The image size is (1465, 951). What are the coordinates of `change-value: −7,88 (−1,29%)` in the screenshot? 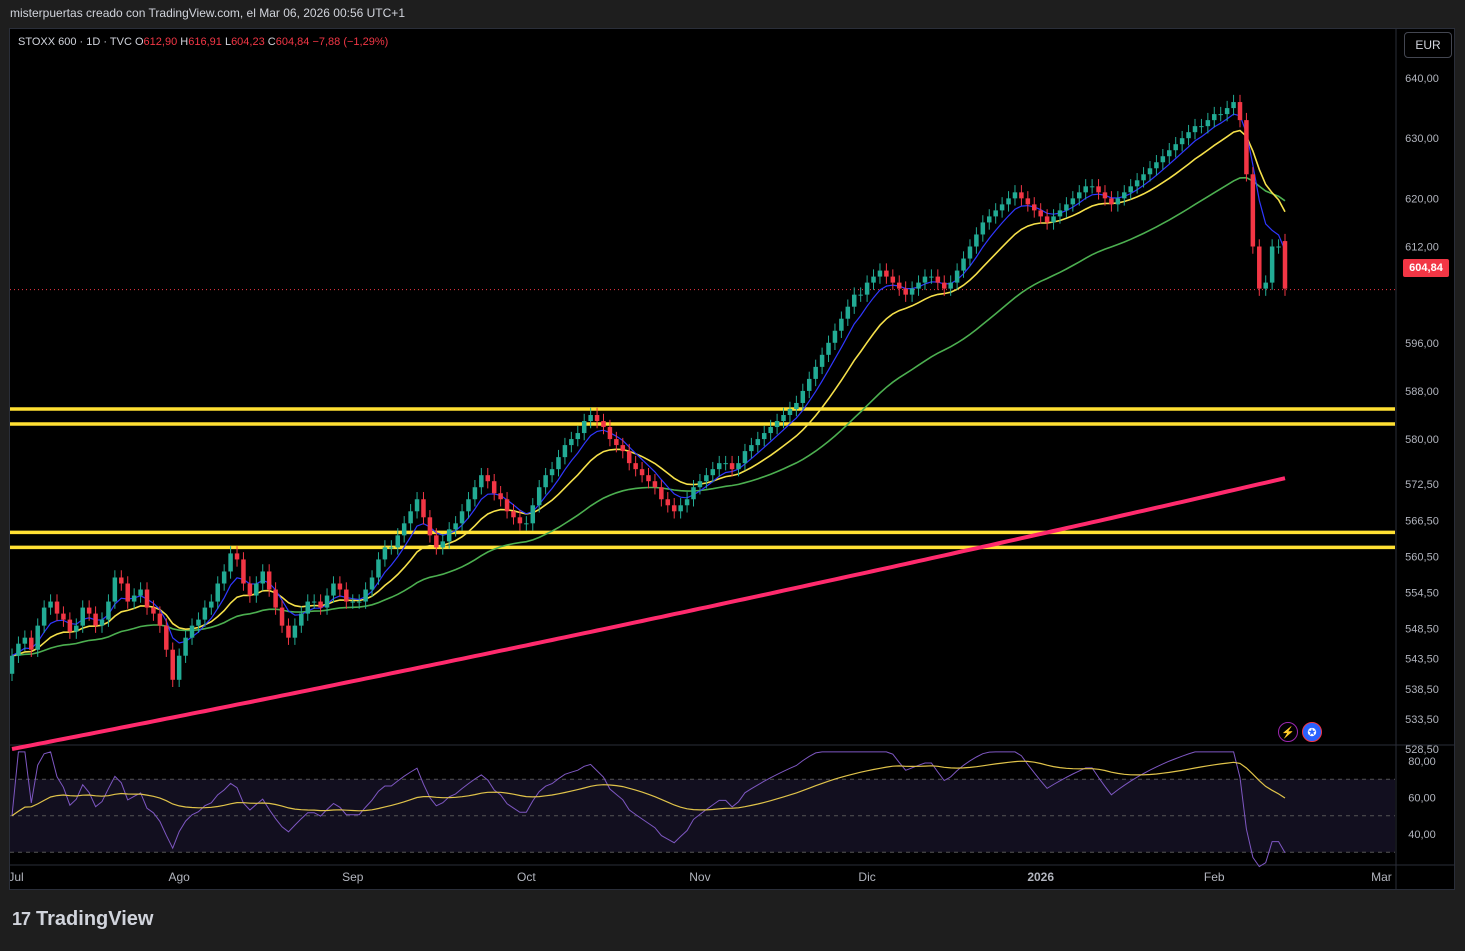 It's located at (350, 42).